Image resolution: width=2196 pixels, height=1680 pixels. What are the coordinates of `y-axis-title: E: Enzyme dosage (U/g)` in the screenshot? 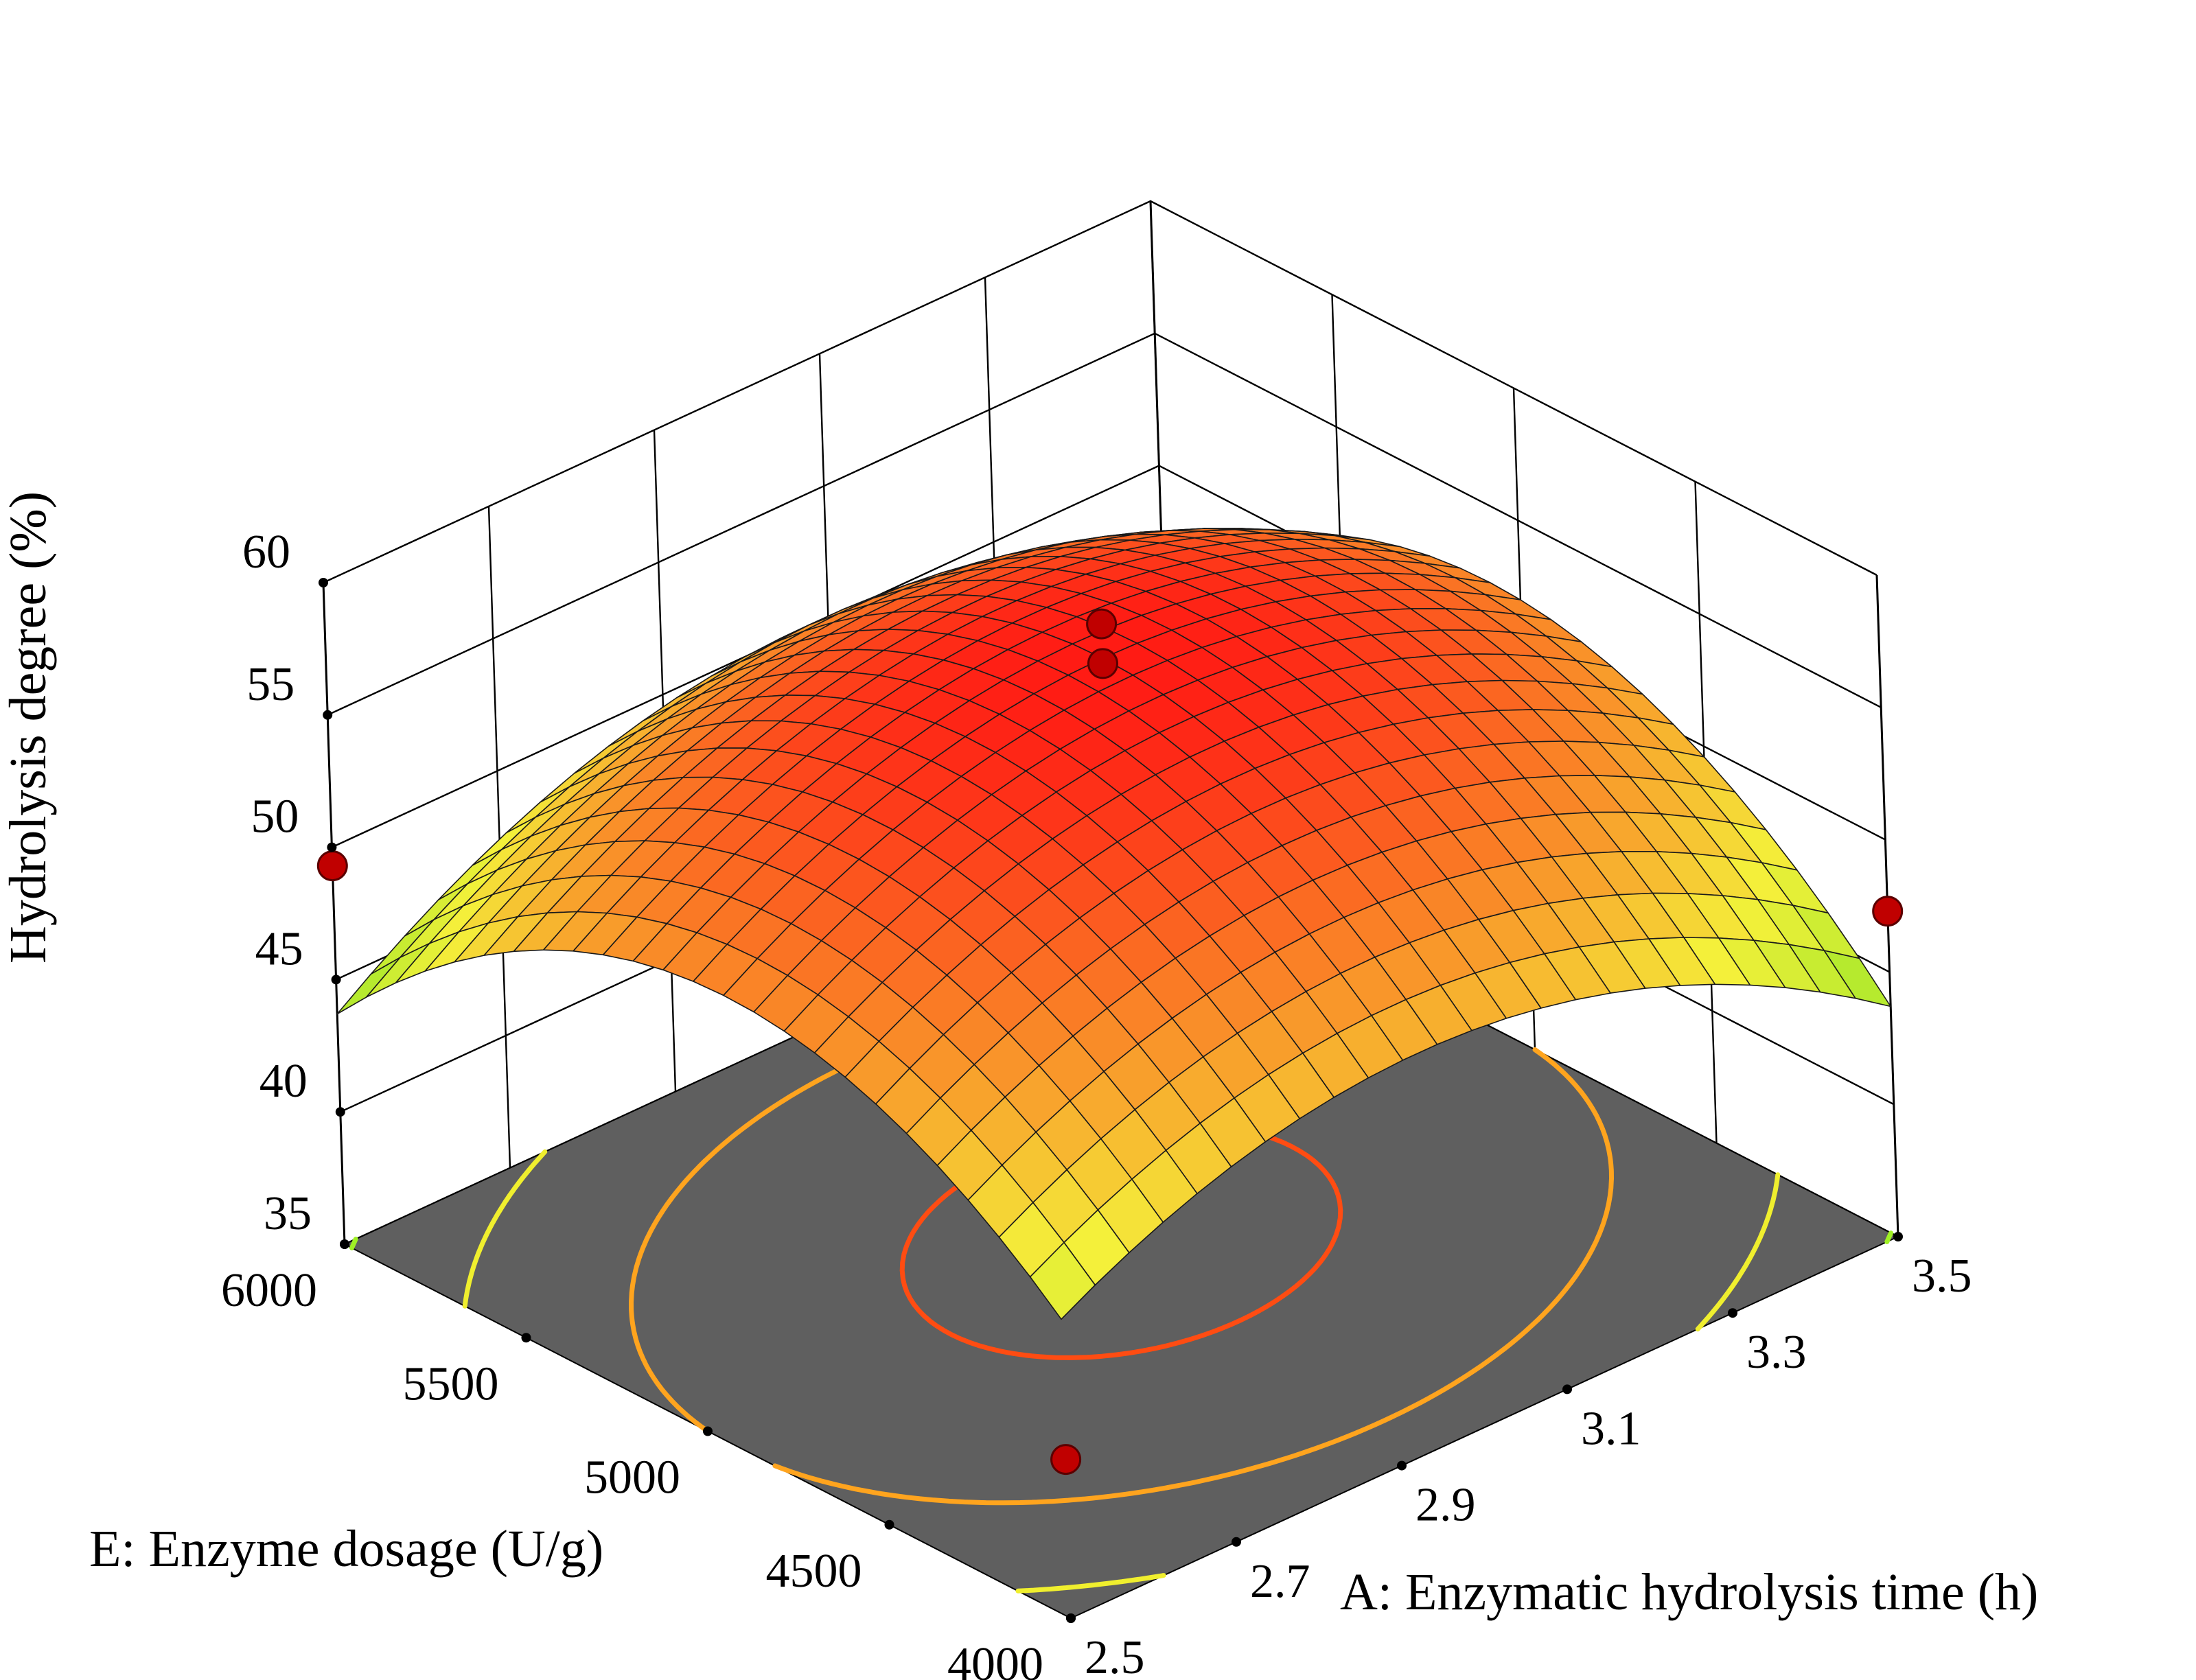 It's located at (346, 1549).